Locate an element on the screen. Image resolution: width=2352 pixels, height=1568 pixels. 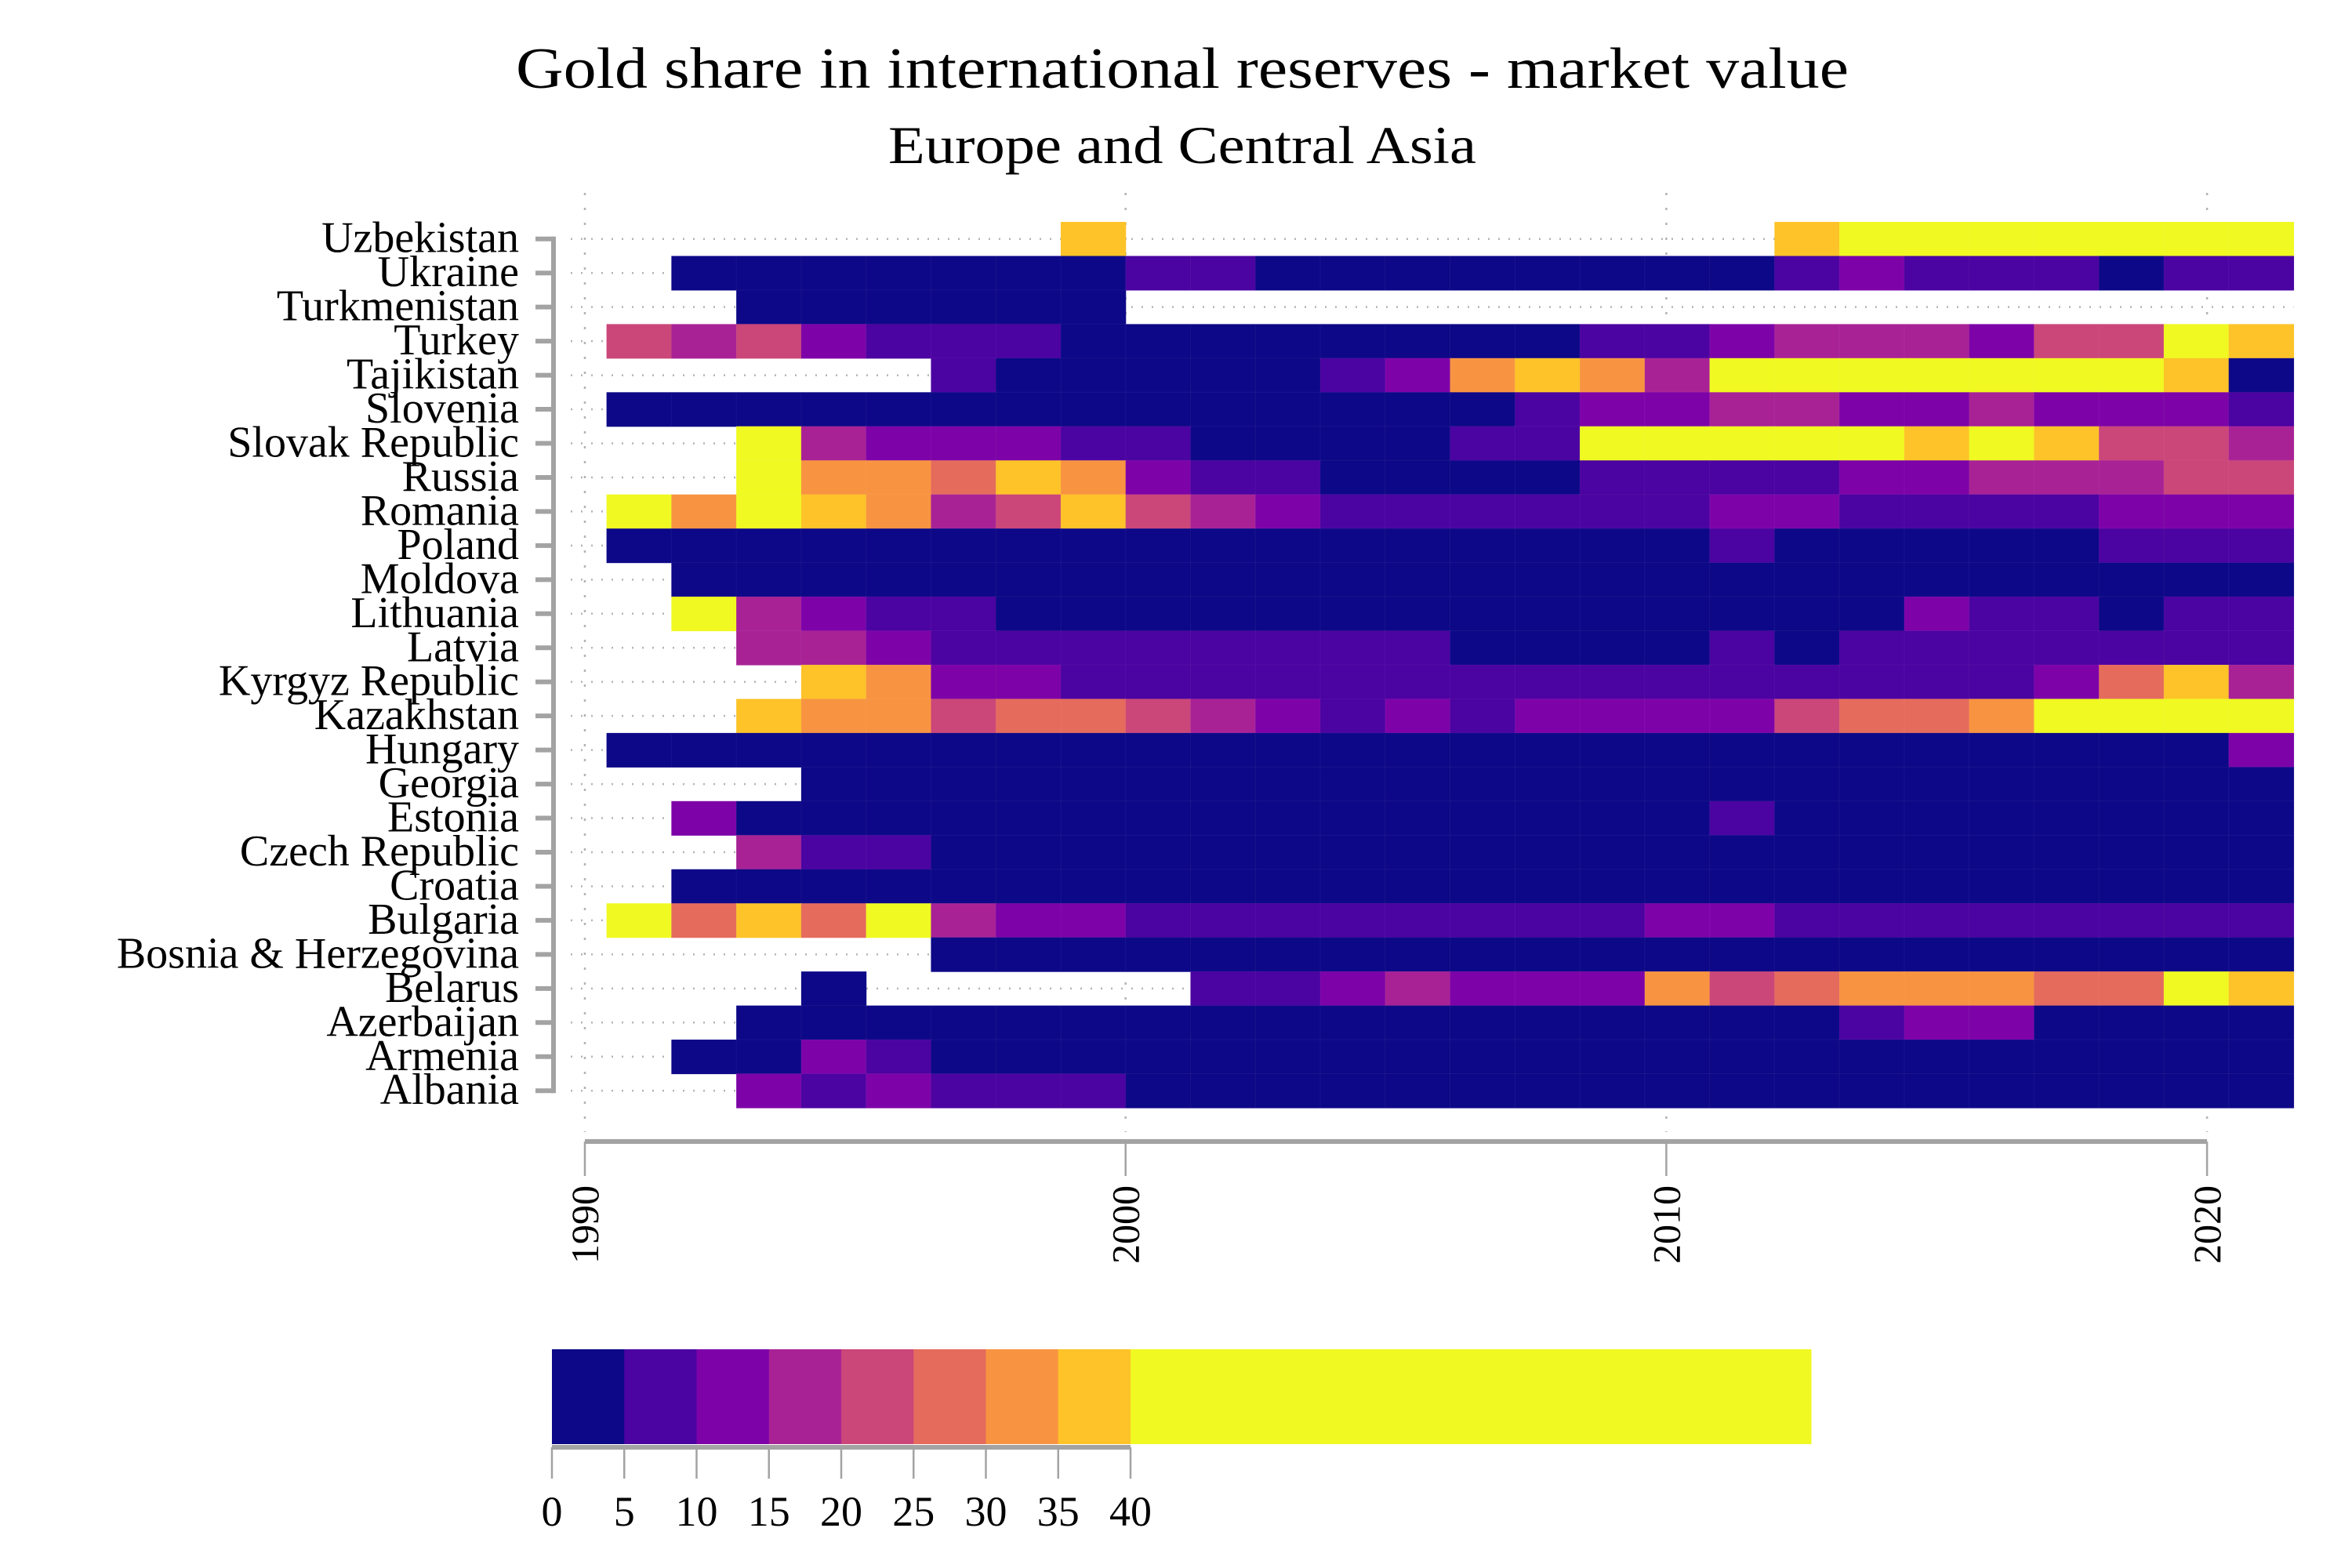
y-tick-label: Turkey is located at coordinates (456, 340).